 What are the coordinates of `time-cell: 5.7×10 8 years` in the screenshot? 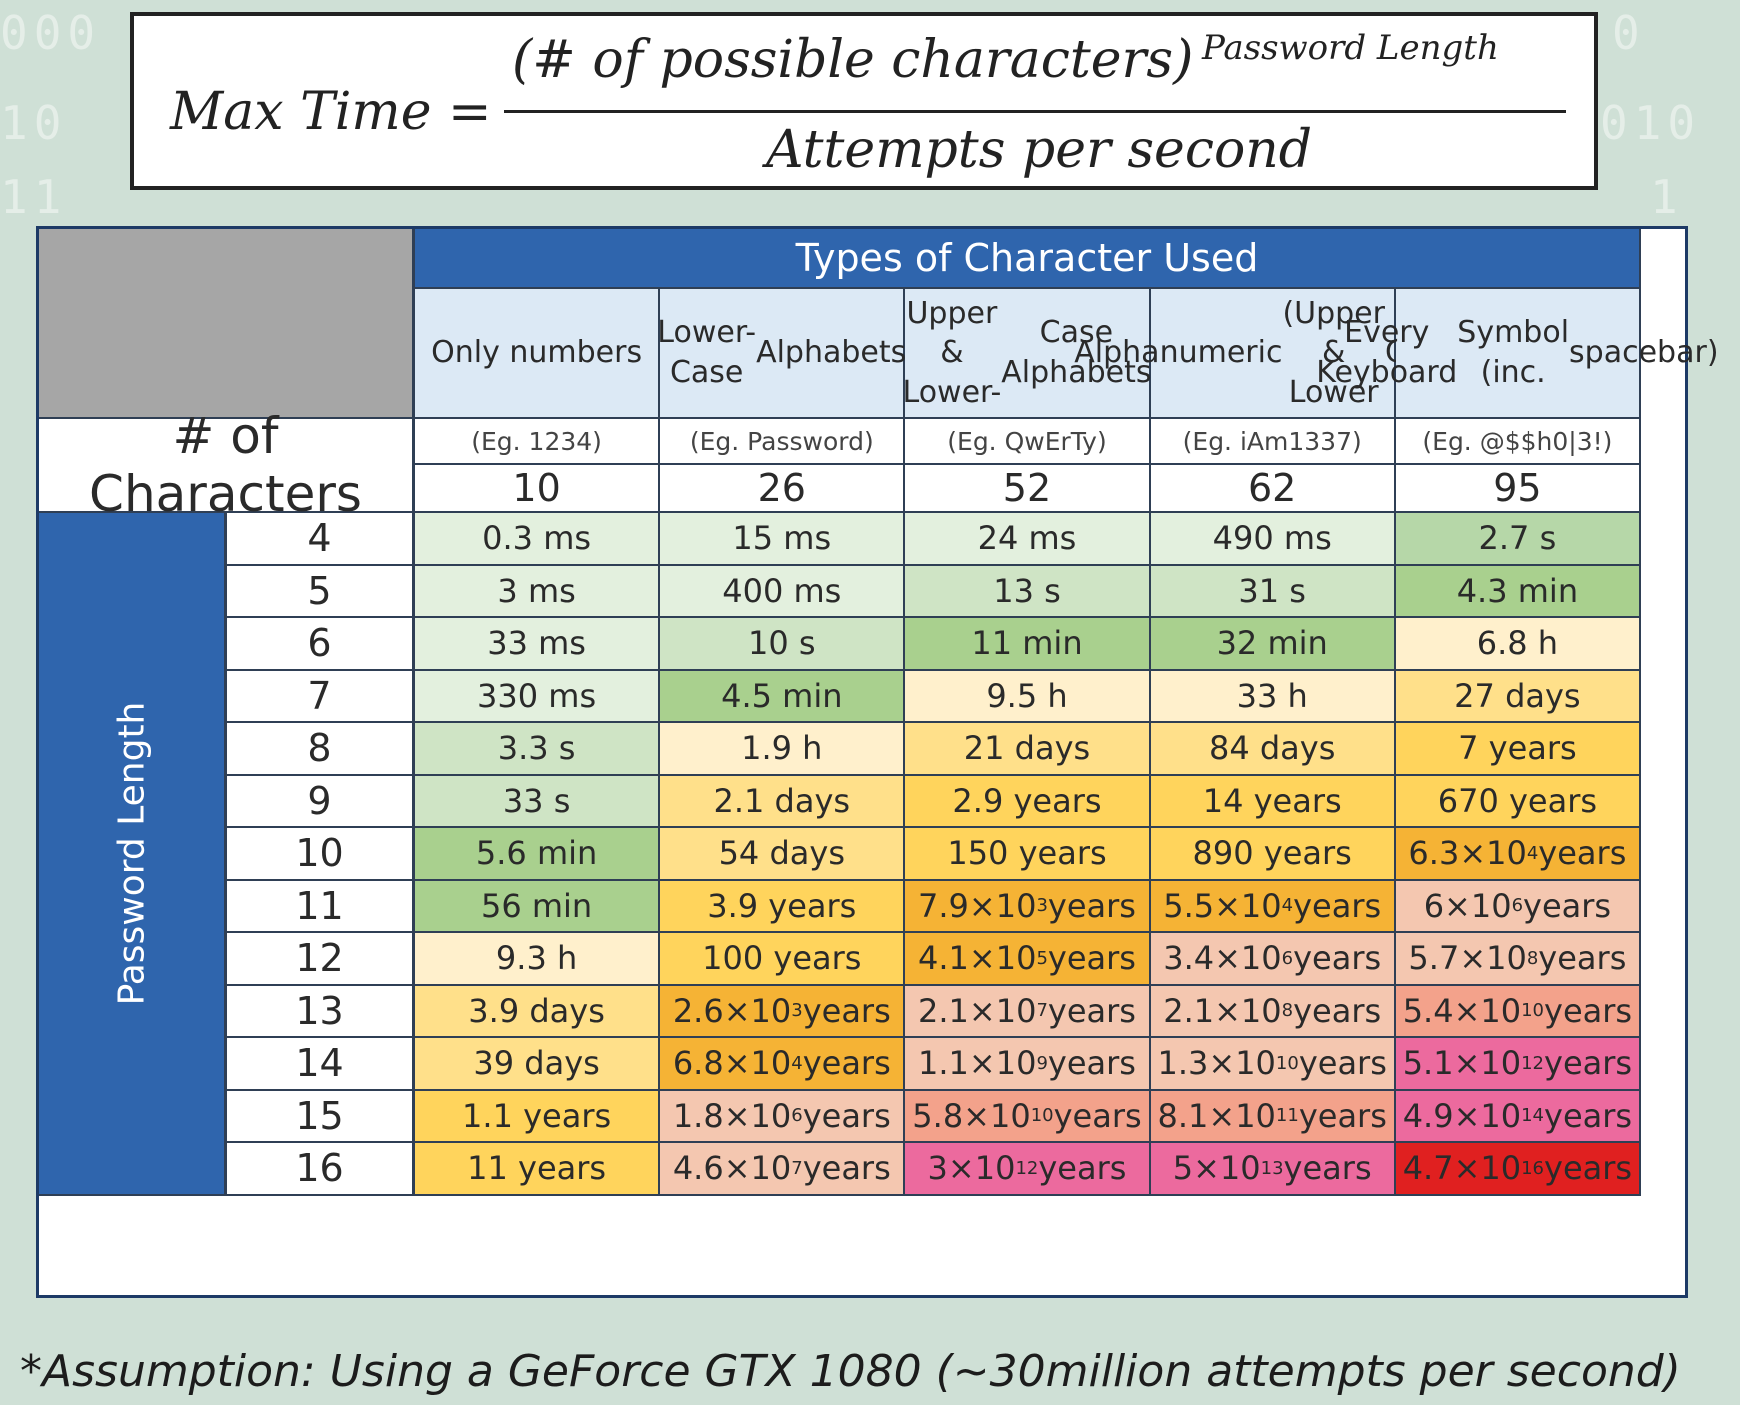 It's located at (1518, 959).